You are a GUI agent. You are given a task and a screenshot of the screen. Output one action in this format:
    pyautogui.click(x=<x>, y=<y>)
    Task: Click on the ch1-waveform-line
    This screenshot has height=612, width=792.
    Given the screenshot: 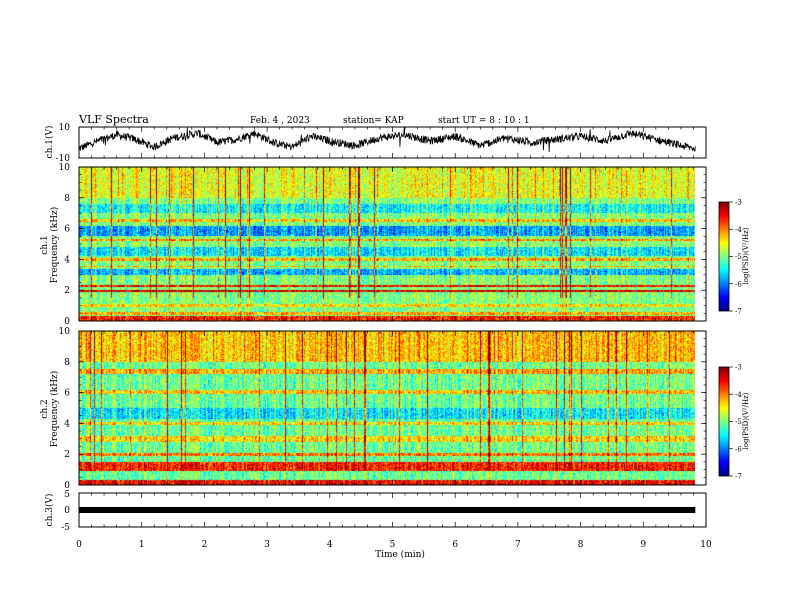 What is the action you would take?
    pyautogui.click(x=387, y=140)
    